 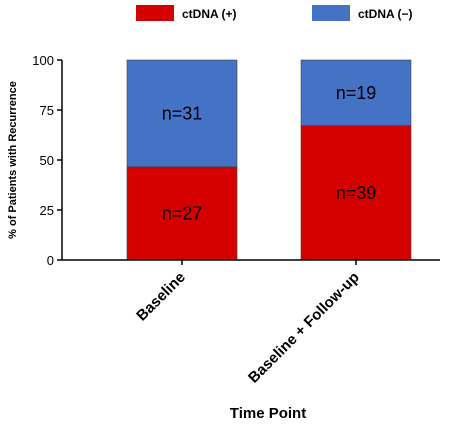 I want to click on x-tick-label: Baseline, so click(x=161, y=297).